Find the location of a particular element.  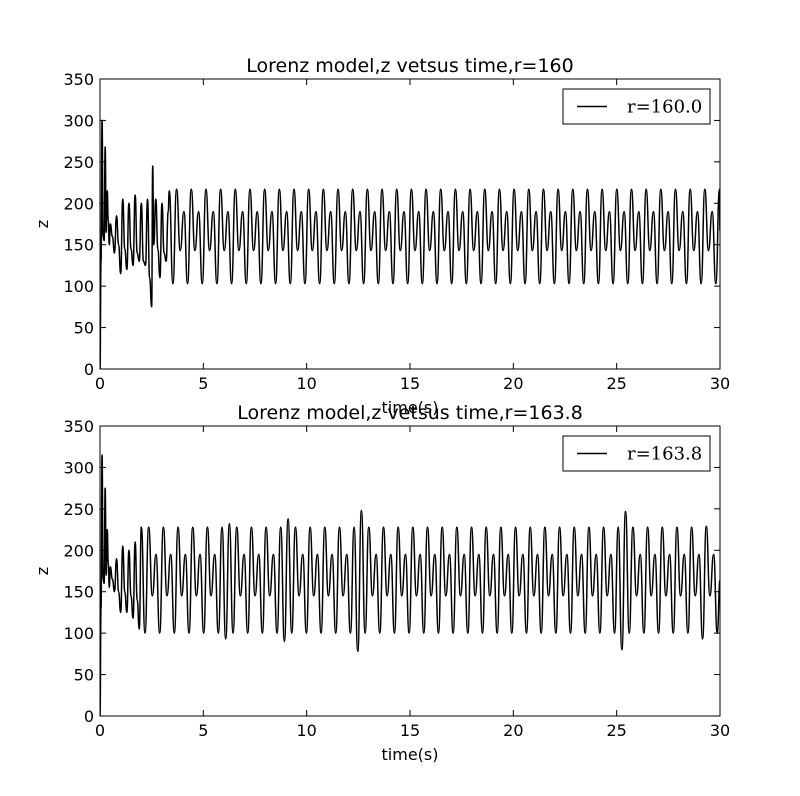

chart-title: Lorenz model,z vetsus time,r=160 is located at coordinates (409, 66).